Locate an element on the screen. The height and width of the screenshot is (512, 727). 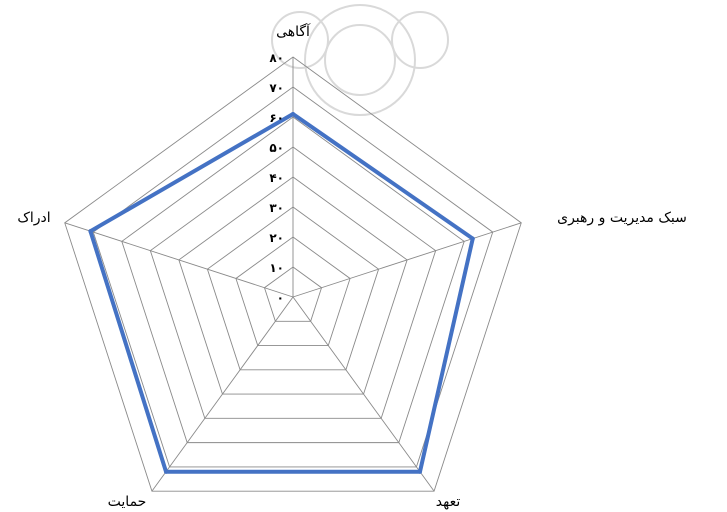
radial-tick-labels: ۰ ۱۰ ۲۰ ۳۰ ۴۰ ۵۰ ۶۰ ۷۰ ۸۰ is located at coordinates (276, 178).